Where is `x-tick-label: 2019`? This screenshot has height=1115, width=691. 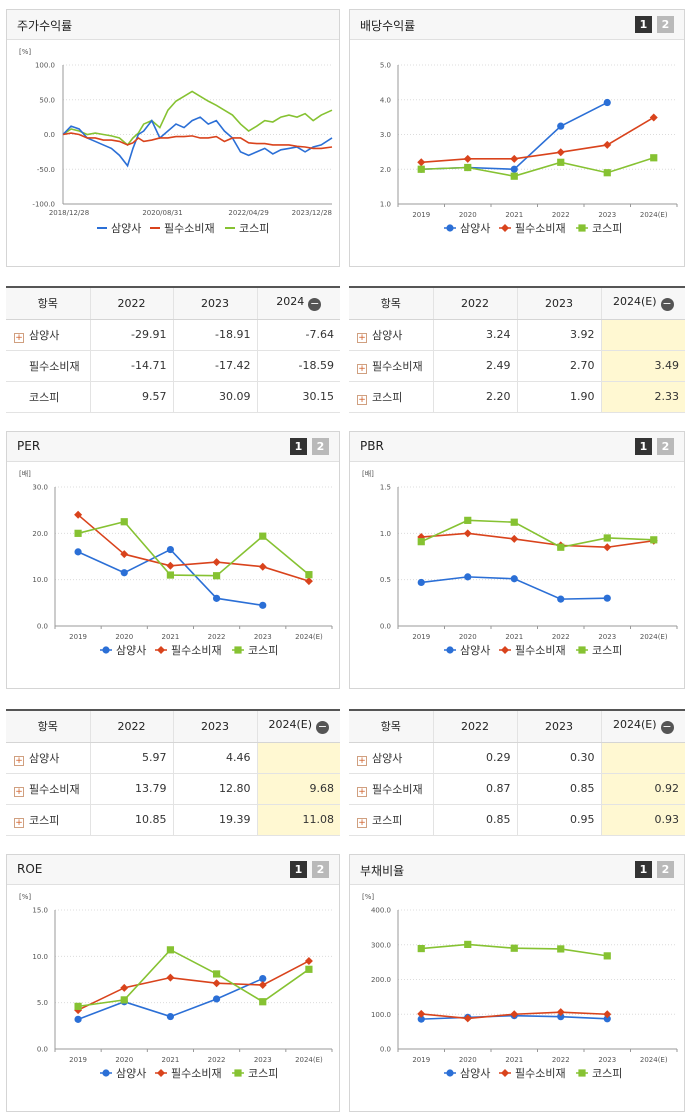 x-tick-label: 2019 is located at coordinates (78, 637).